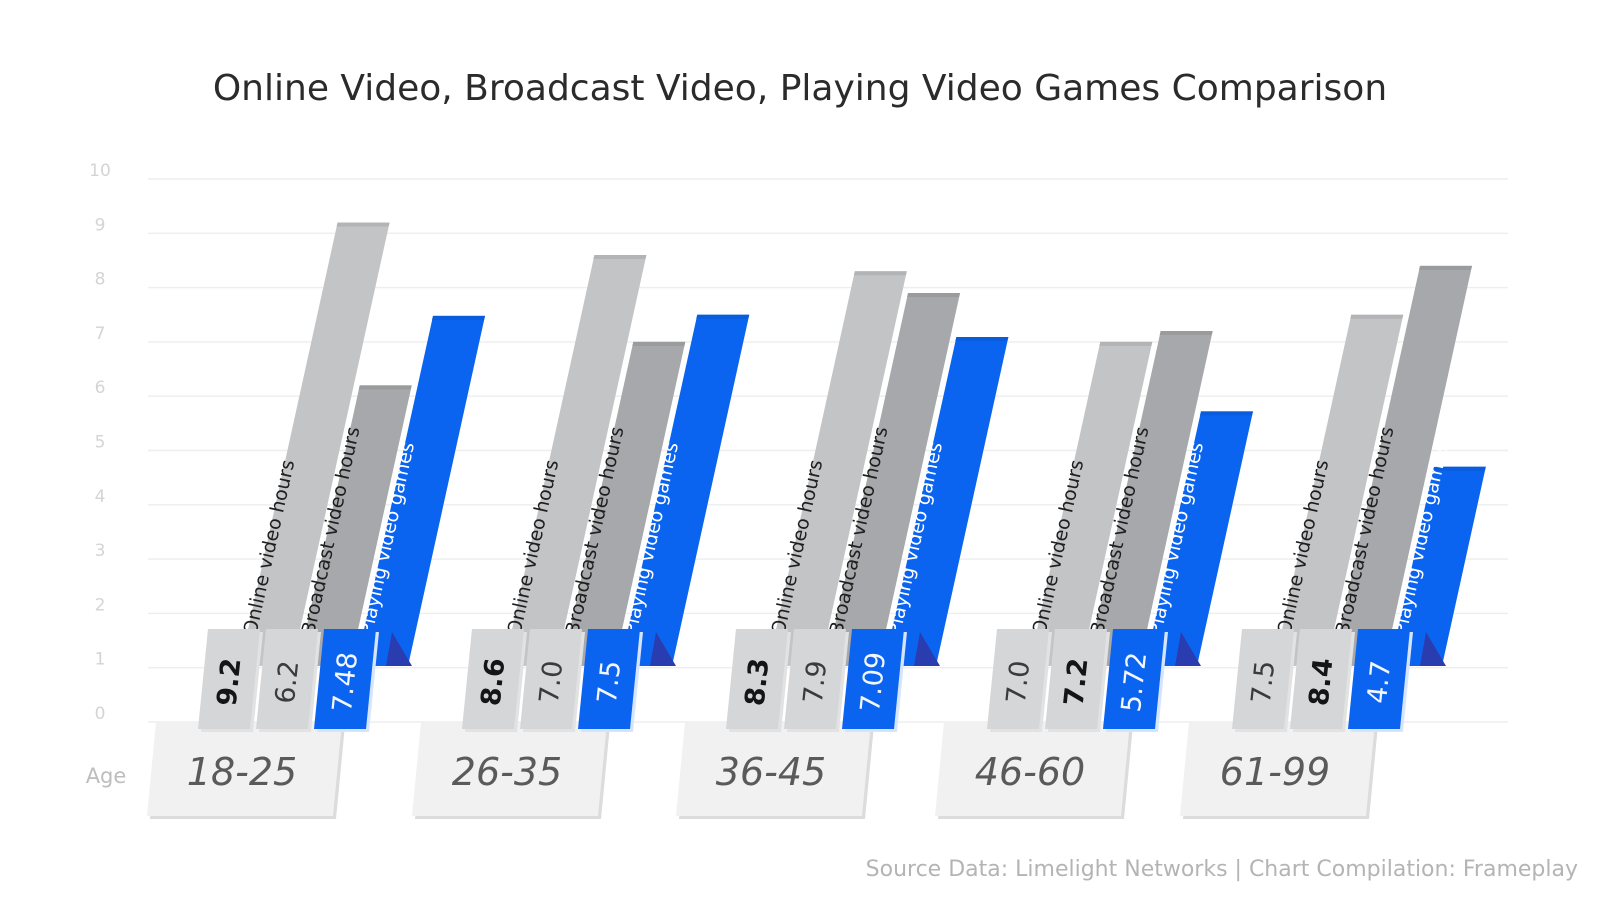 The image size is (1600, 900). I want to click on y-tick-label: 5, so click(100, 443).